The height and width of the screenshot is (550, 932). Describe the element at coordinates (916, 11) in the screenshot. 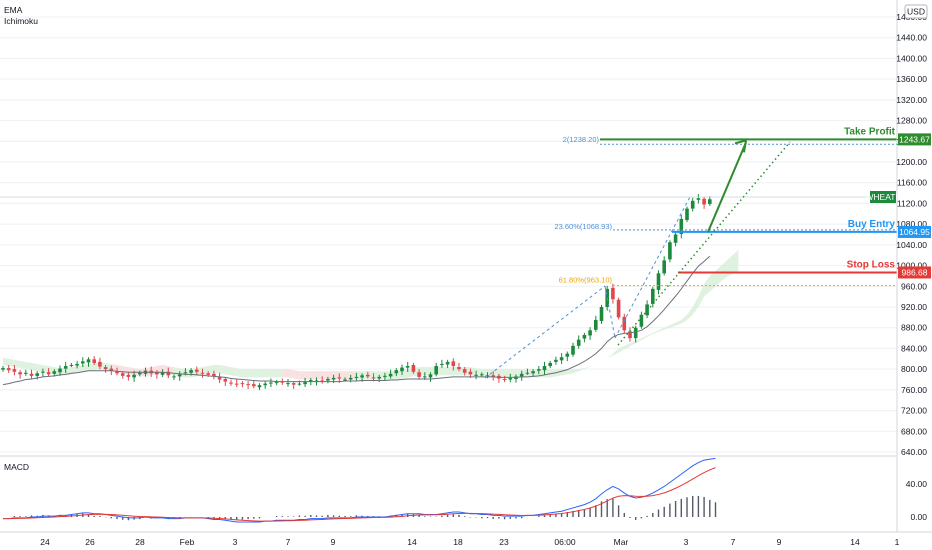

I see `currency-badge` at that location.